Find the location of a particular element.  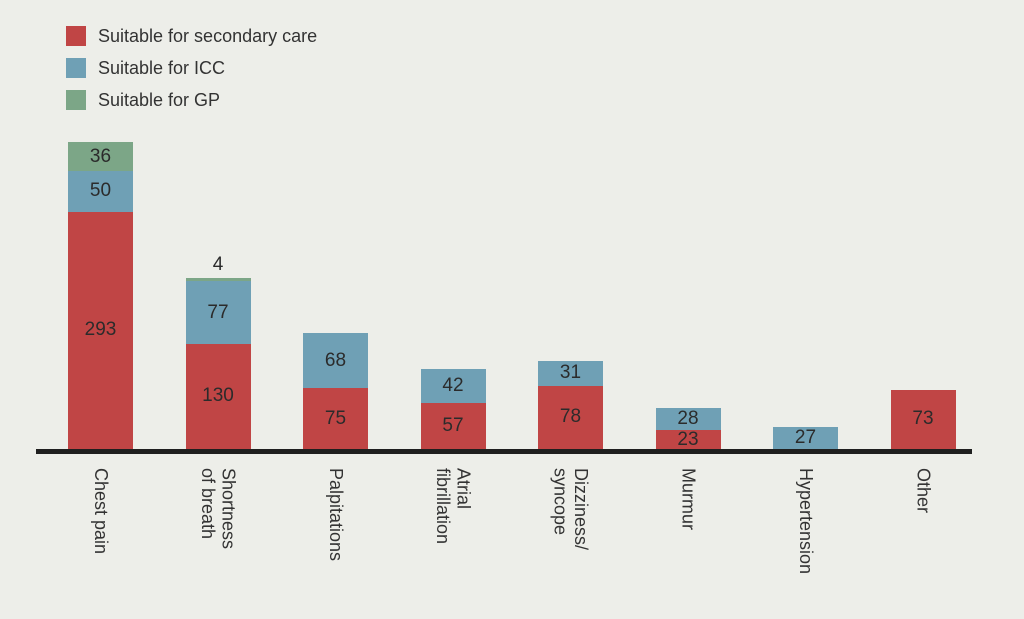

value-label: 73 is located at coordinates (923, 419).